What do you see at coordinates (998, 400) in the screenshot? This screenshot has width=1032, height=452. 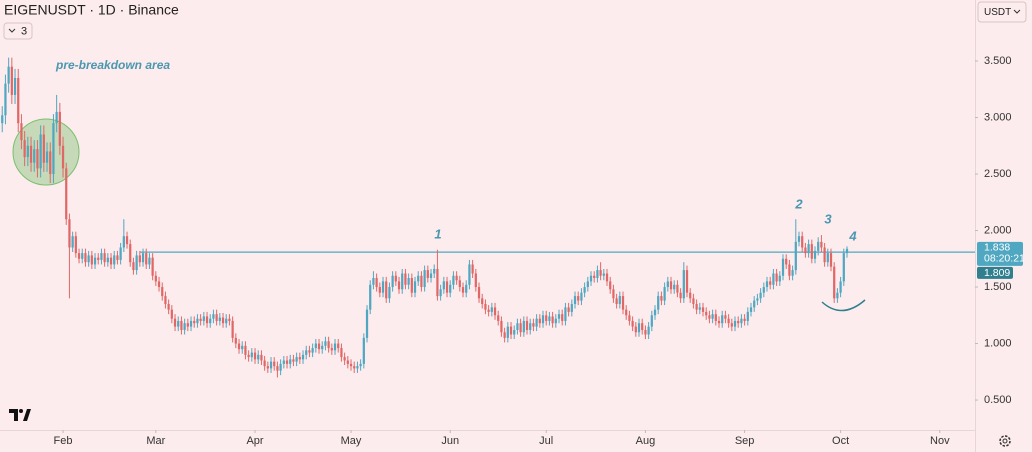 I see `y-tick-label: 0.500` at bounding box center [998, 400].